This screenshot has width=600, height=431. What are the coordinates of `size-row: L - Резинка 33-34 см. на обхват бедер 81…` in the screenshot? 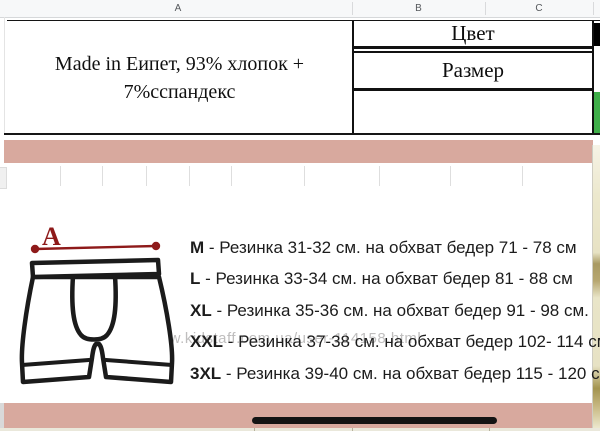 It's located at (381, 280).